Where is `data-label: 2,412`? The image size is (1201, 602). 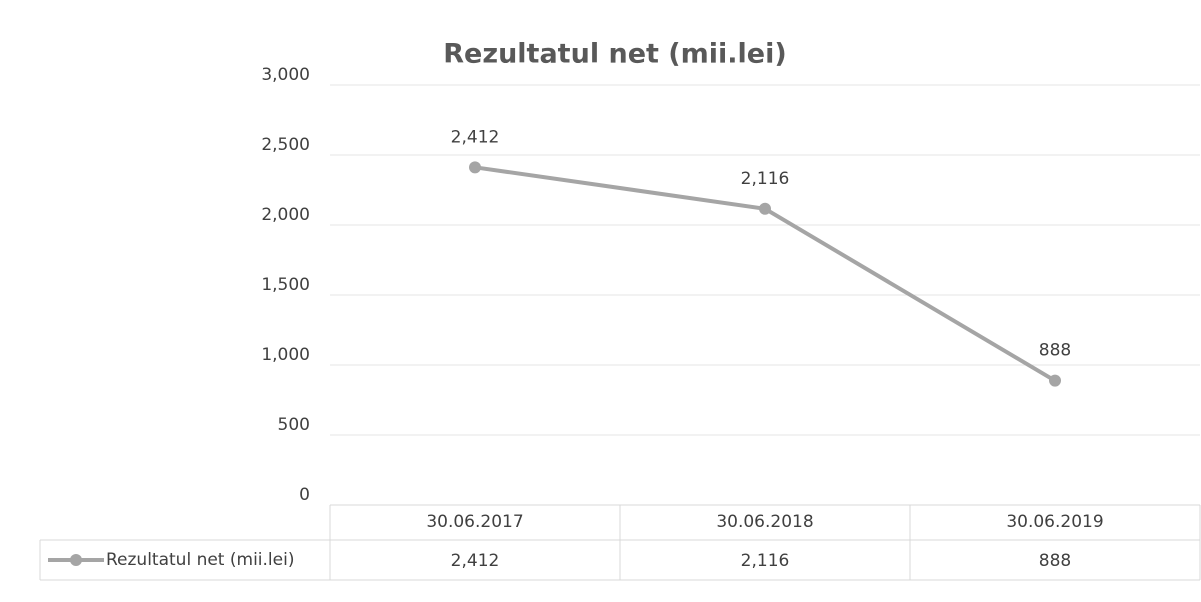 data-label: 2,412 is located at coordinates (475, 137).